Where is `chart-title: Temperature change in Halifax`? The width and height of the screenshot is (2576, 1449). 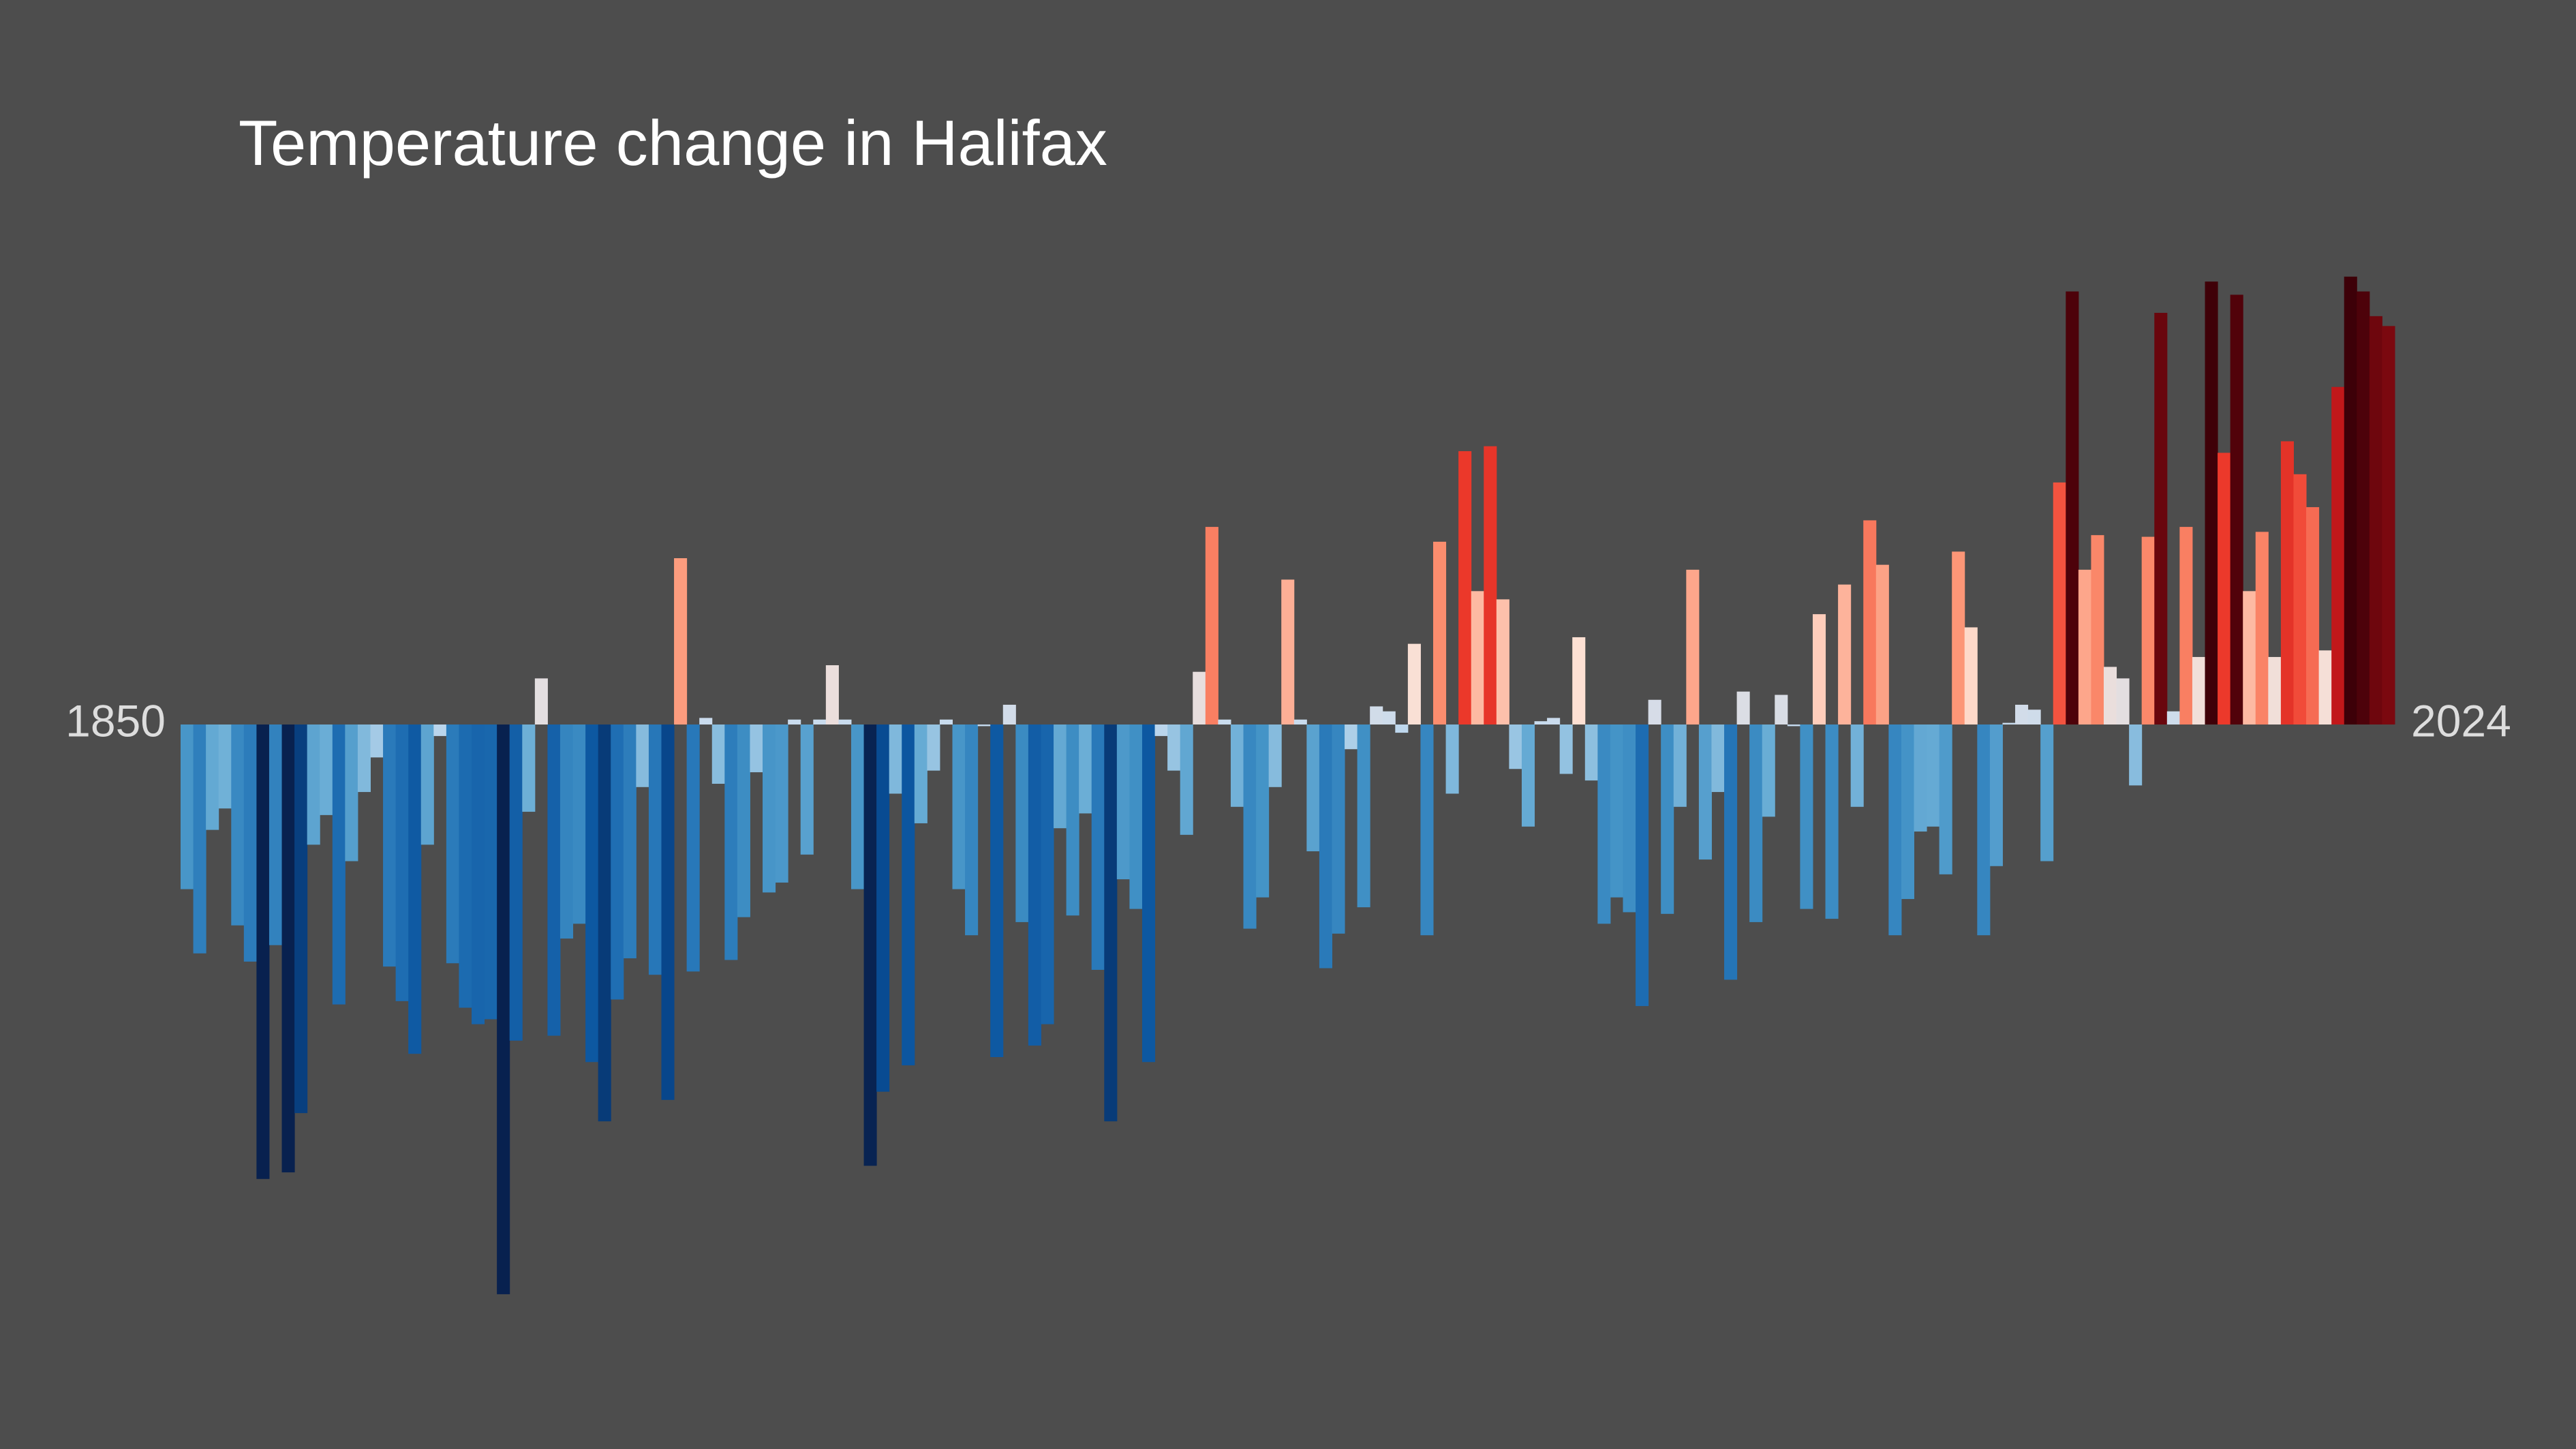 chart-title: Temperature change in Halifax is located at coordinates (673, 143).